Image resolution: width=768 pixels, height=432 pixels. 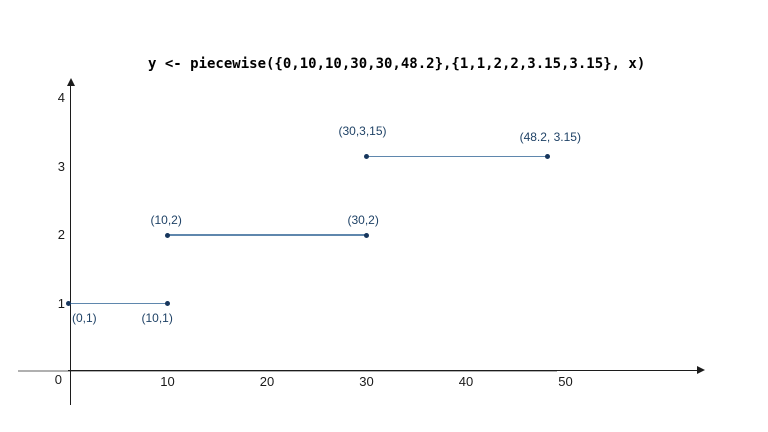 I want to click on y-tick-label: 4, so click(x=61, y=97).